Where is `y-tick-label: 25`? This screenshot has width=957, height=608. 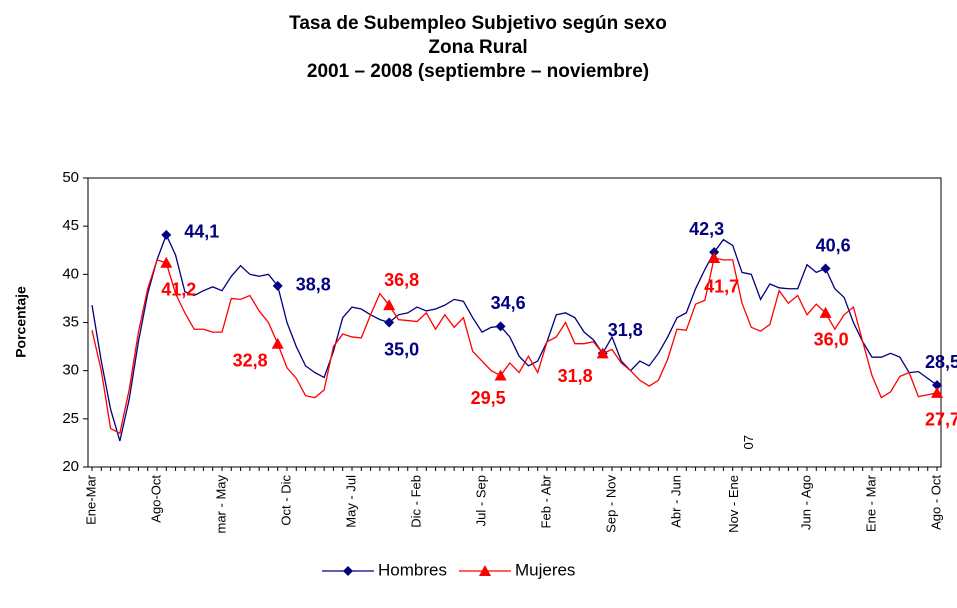 y-tick-label: 25 is located at coordinates (70, 418).